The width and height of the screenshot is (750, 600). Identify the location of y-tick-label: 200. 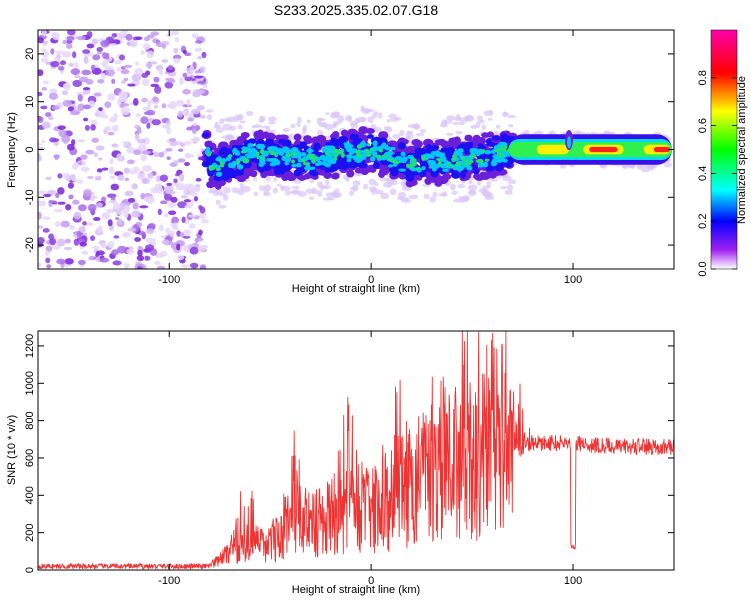
(30, 532).